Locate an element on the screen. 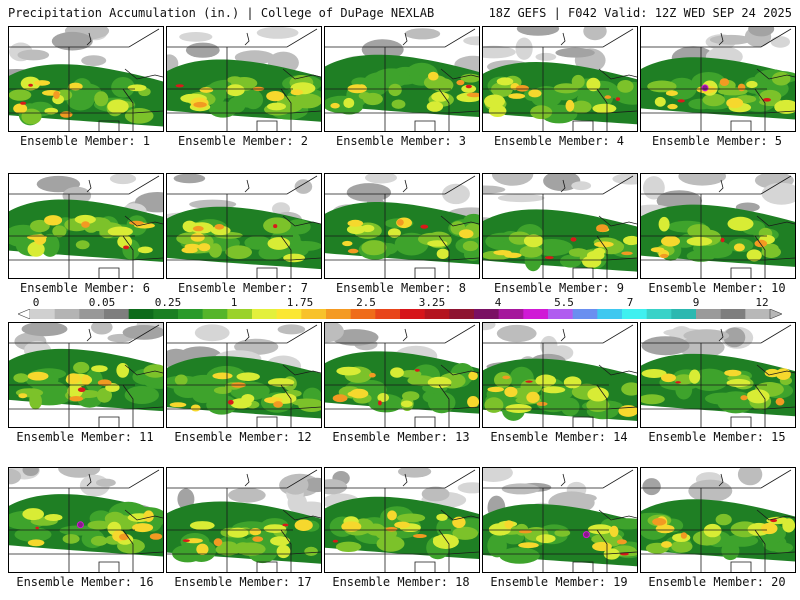  ensemble-member-label: Ensemble Member: 7 is located at coordinates (243, 288).